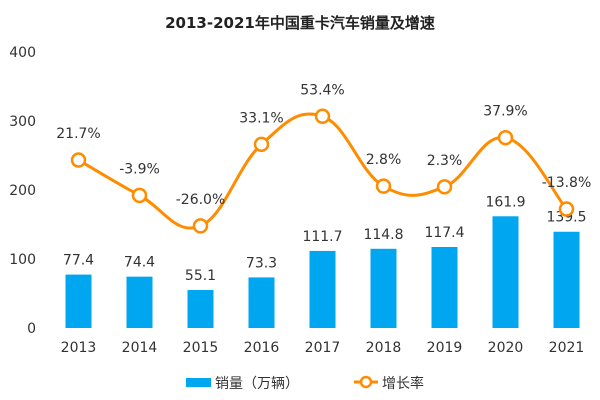  What do you see at coordinates (262, 348) in the screenshot?
I see `x-tick-label: 2016` at bounding box center [262, 348].